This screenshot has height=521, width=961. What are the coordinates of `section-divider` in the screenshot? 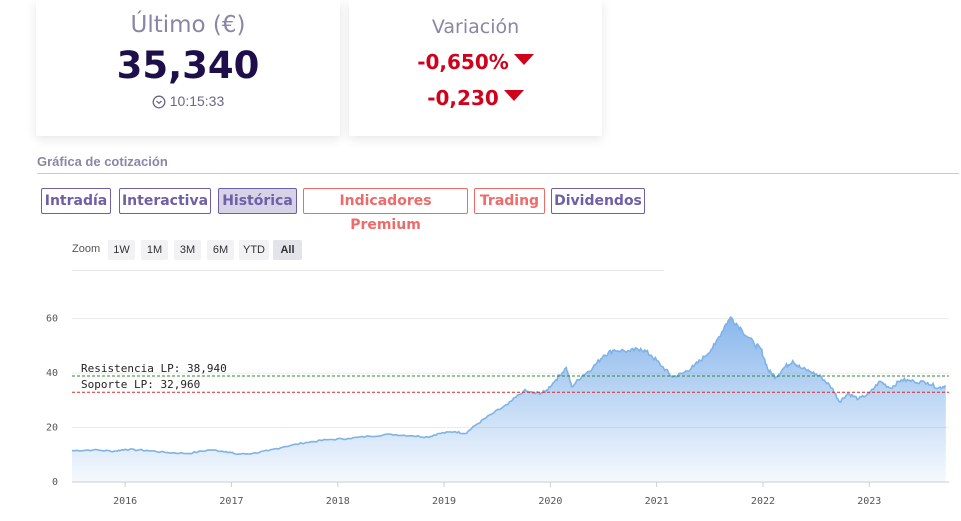 It's located at (498, 173).